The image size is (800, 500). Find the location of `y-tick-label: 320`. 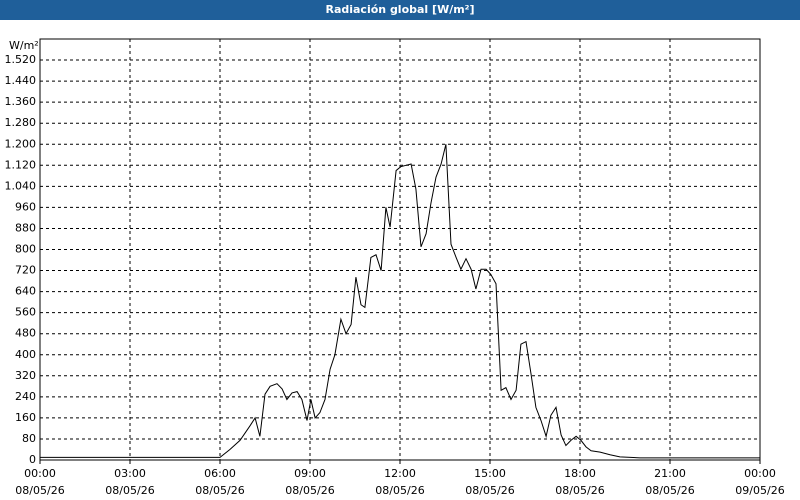

y-tick-label: 320 is located at coordinates (25, 375).